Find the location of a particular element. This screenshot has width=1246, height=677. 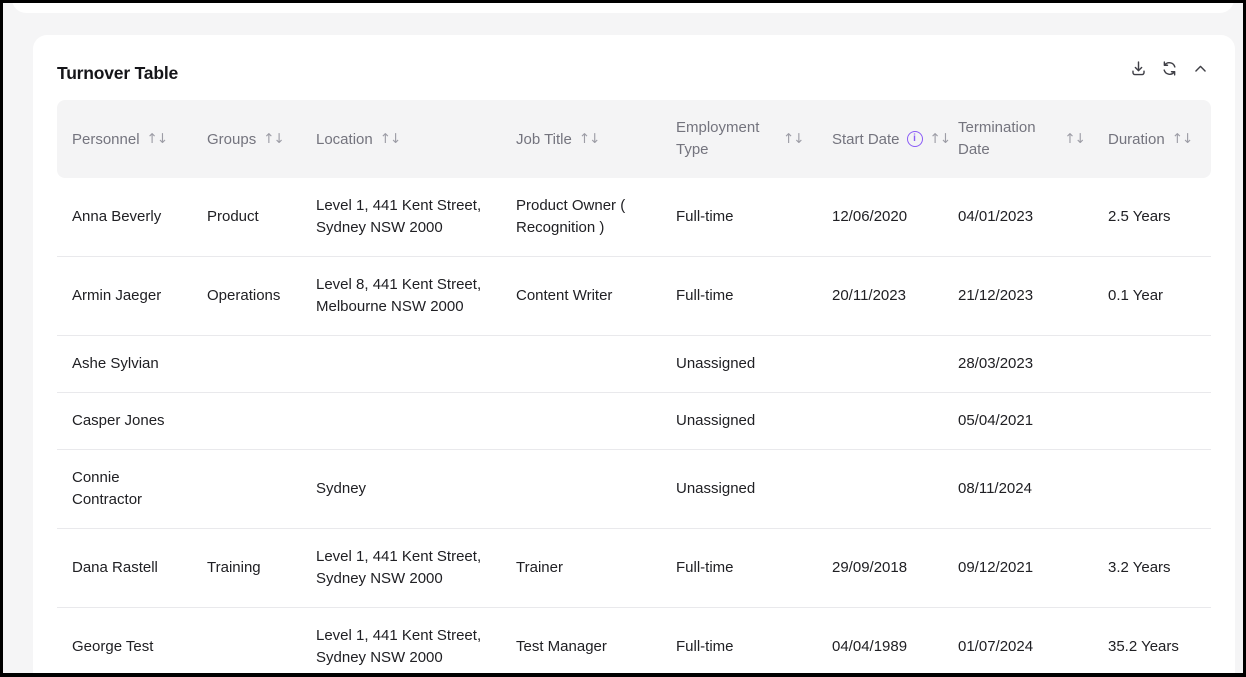

column-header-job-title: Job Title ↑↓ is located at coordinates (581, 139).